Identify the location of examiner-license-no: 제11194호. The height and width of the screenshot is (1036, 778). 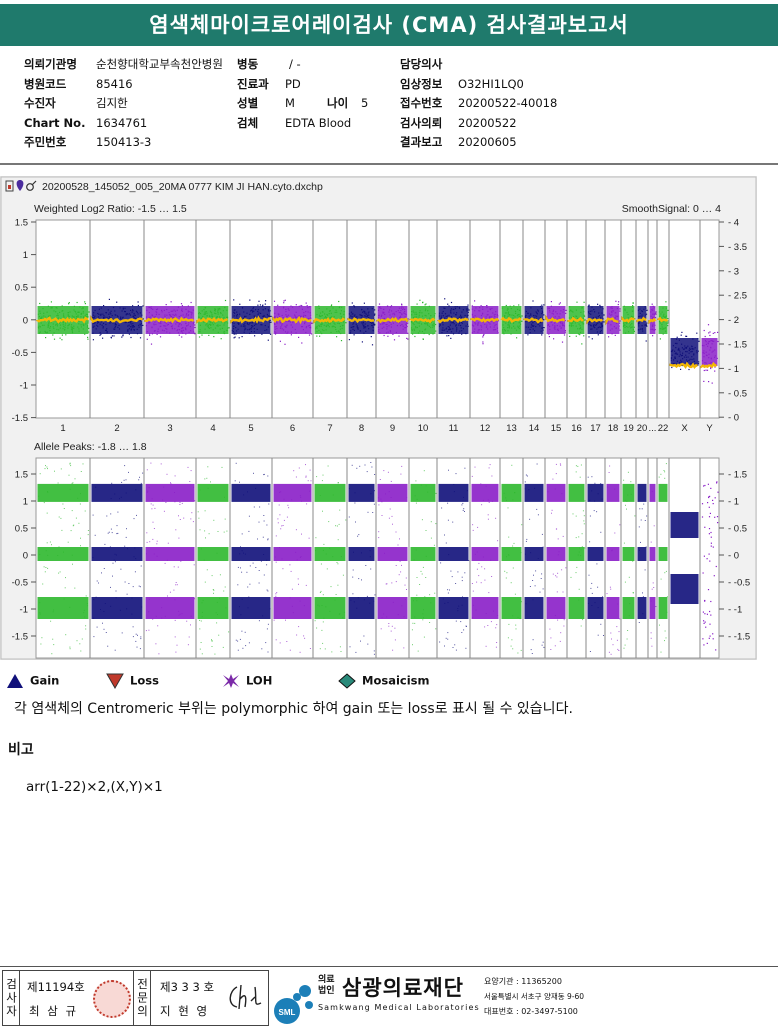
(56, 987).